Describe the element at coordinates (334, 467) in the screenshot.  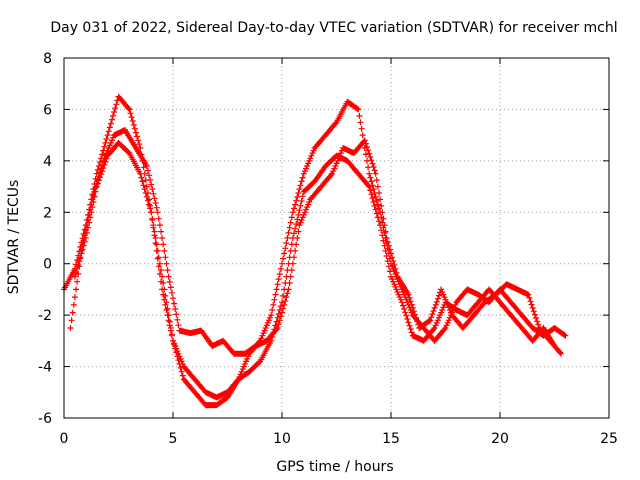
I see `x-axis-label: GPS time / hours` at that location.